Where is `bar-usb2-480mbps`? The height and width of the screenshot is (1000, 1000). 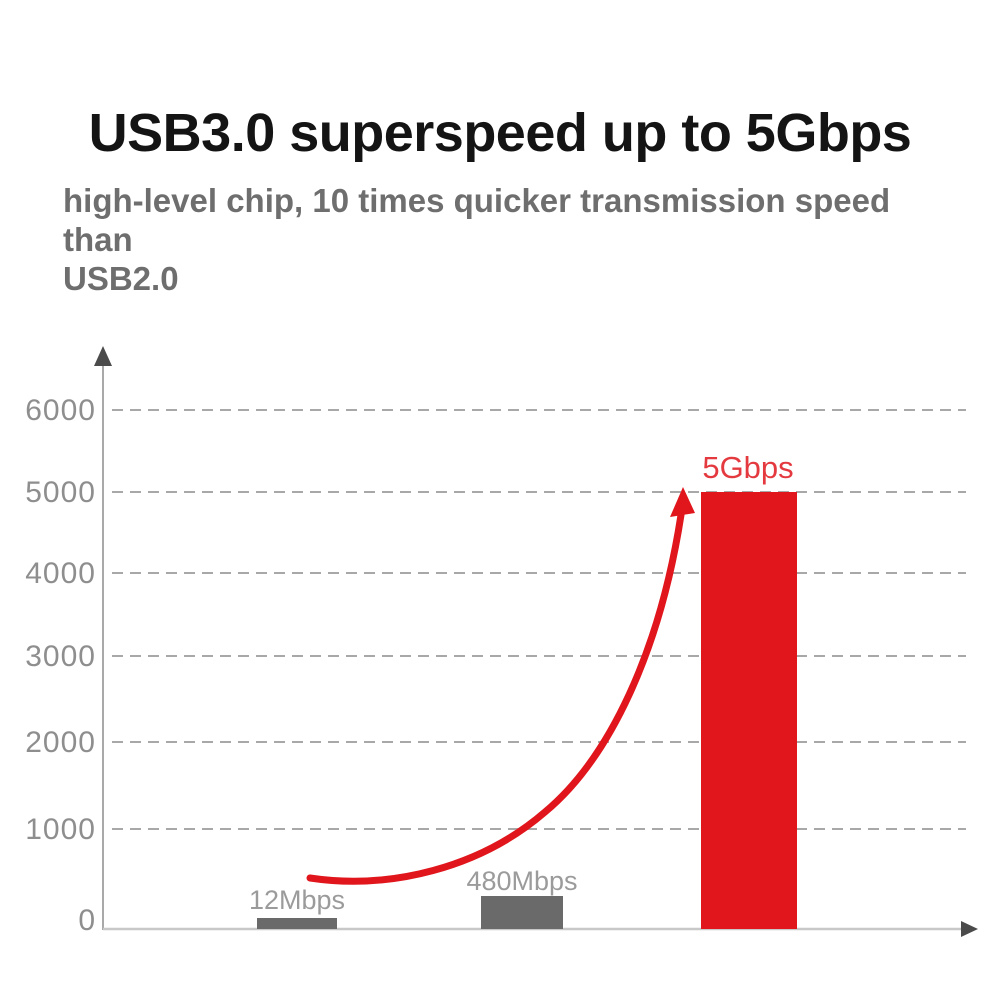
bar-usb2-480mbps is located at coordinates (522, 912).